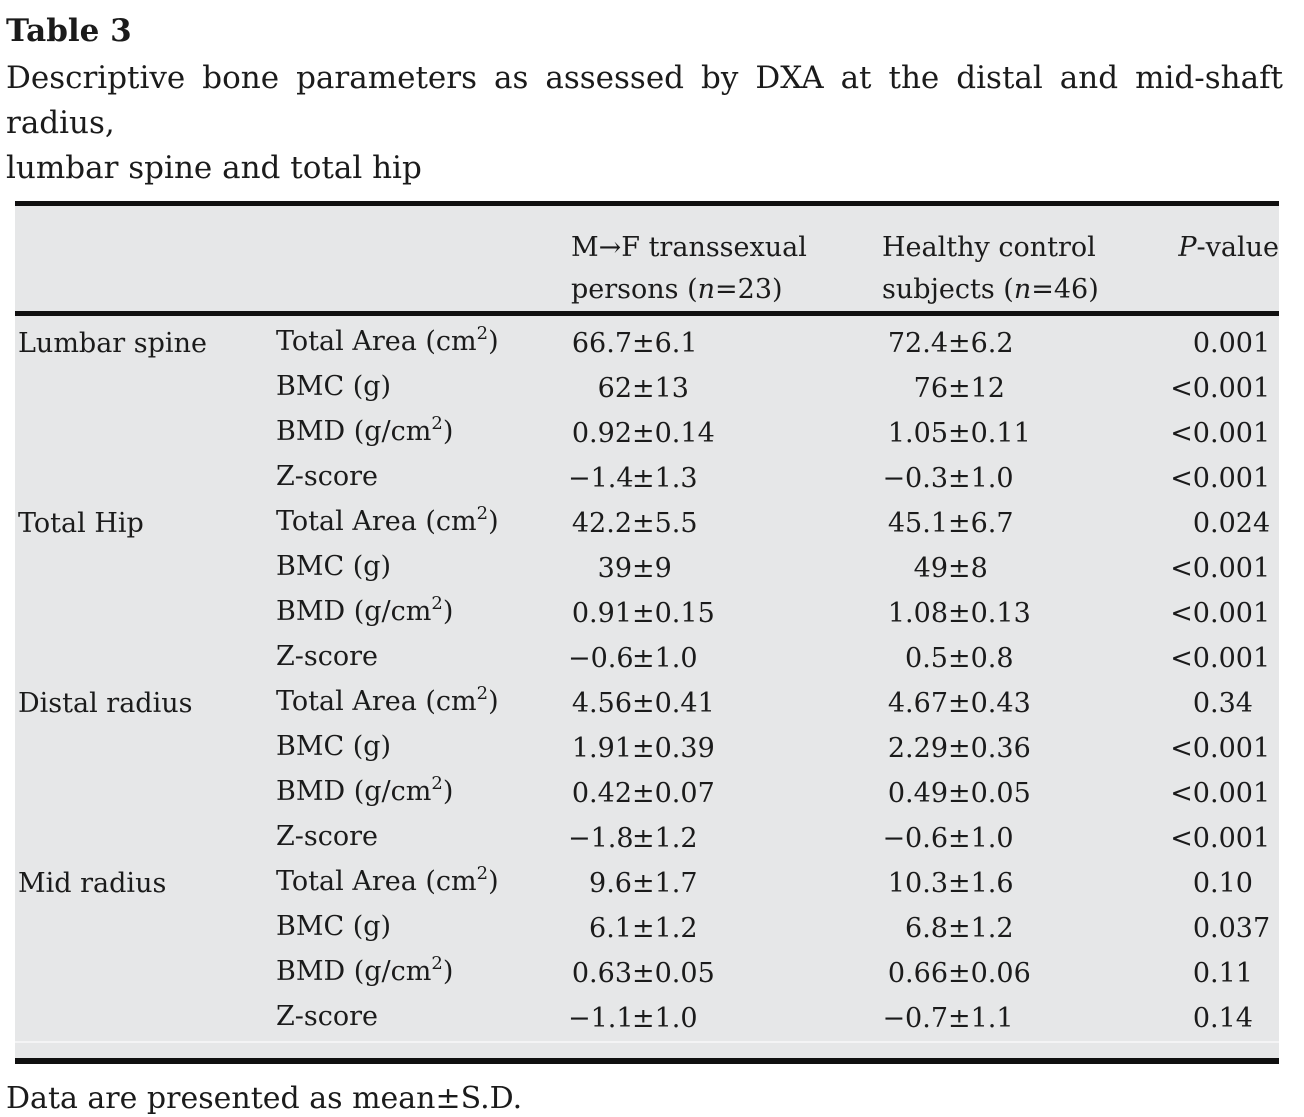  I want to click on p-value-cell: 0.11, so click(1222, 973).